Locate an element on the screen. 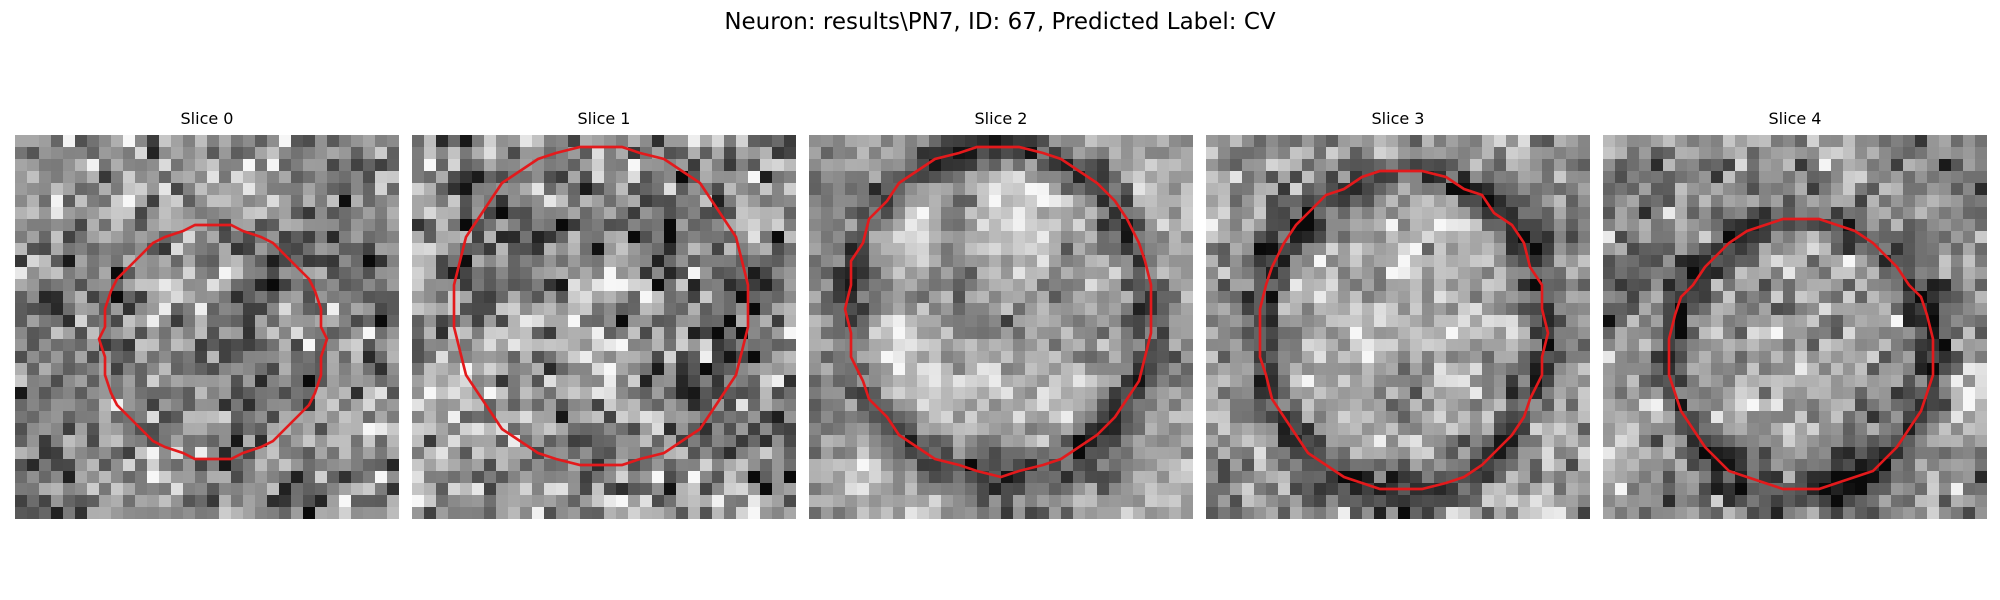 This screenshot has height=600, width=2000. slice-4-title: Slice 4 is located at coordinates (1795, 118).